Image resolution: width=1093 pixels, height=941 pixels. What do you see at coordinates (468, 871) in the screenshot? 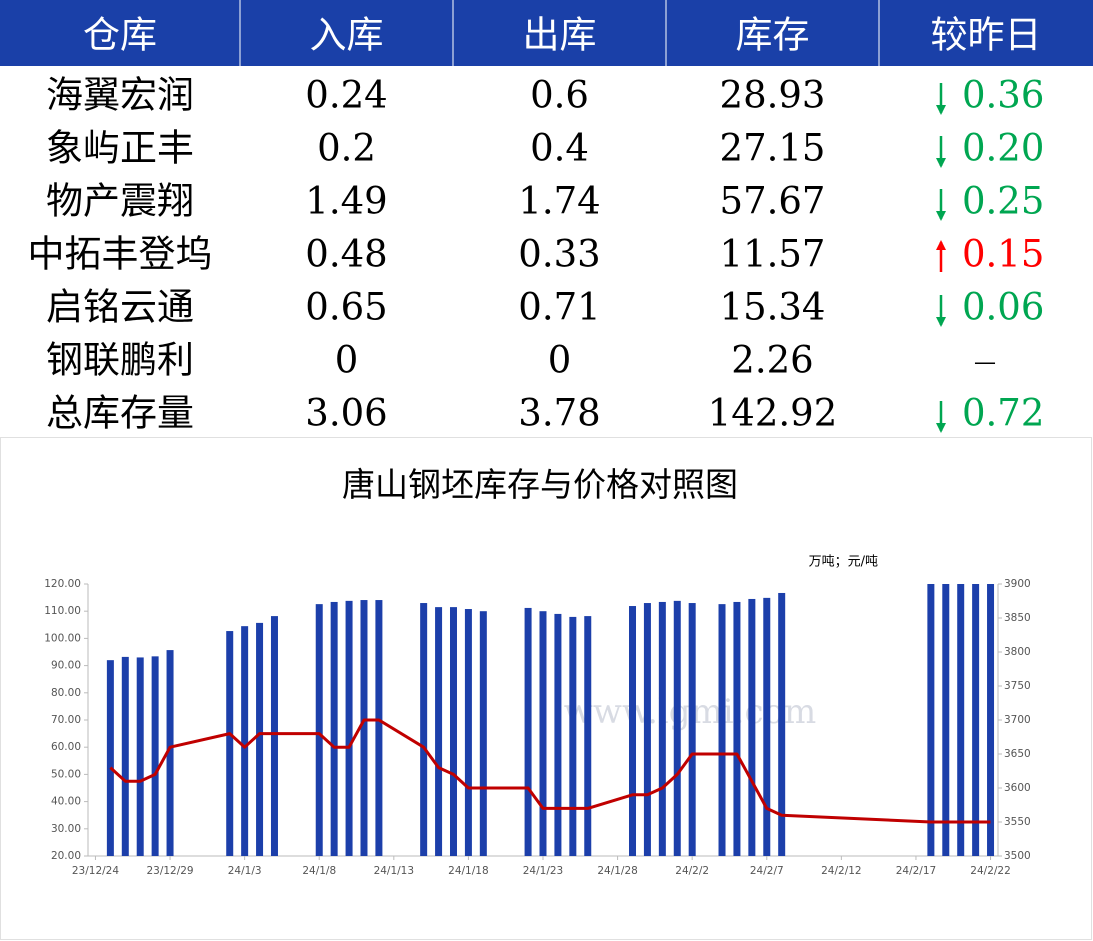
I see `x-tick-label: 24/1/18` at bounding box center [468, 871].